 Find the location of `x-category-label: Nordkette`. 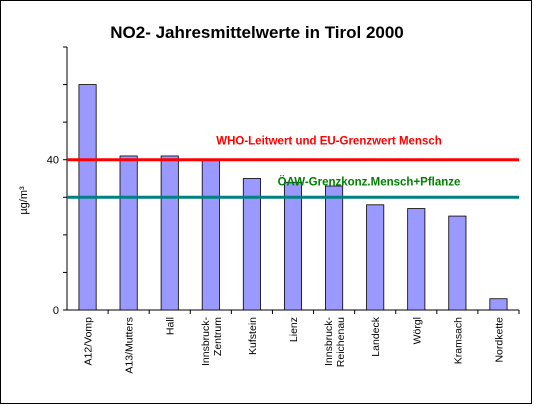

x-category-label: Nordkette is located at coordinates (499, 340).